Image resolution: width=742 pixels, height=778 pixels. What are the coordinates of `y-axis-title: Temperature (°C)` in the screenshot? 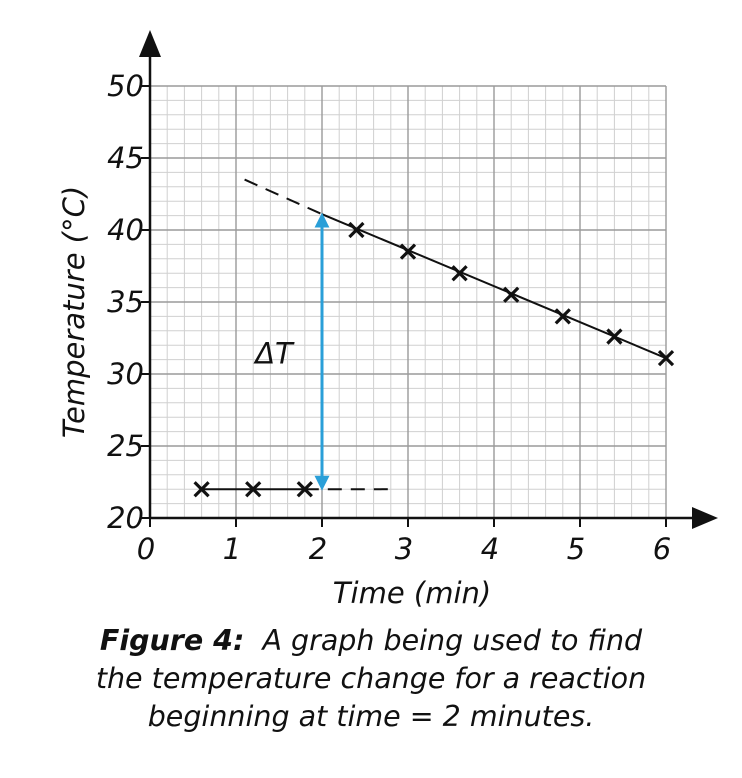 It's located at (74, 312).